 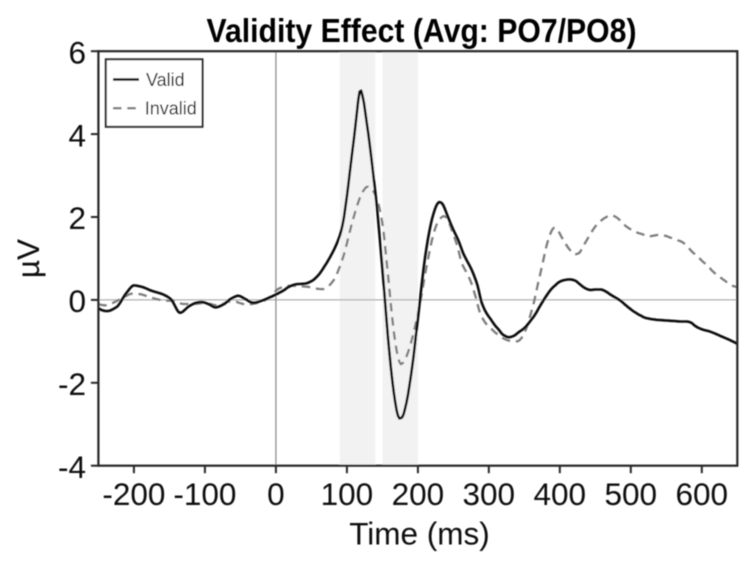 I want to click on svg-text: -2, so click(x=72, y=384).